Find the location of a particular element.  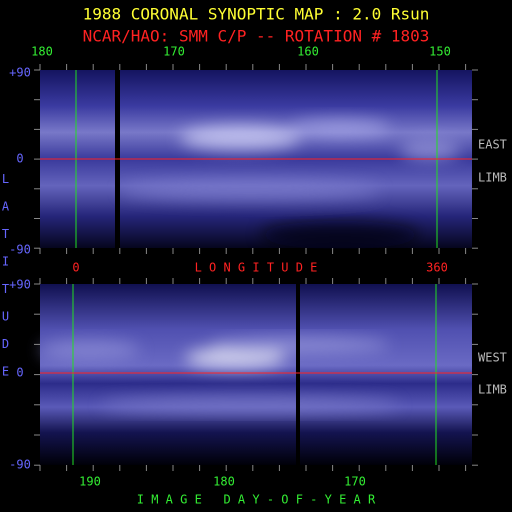

lon-end: 360 is located at coordinates (437, 268).